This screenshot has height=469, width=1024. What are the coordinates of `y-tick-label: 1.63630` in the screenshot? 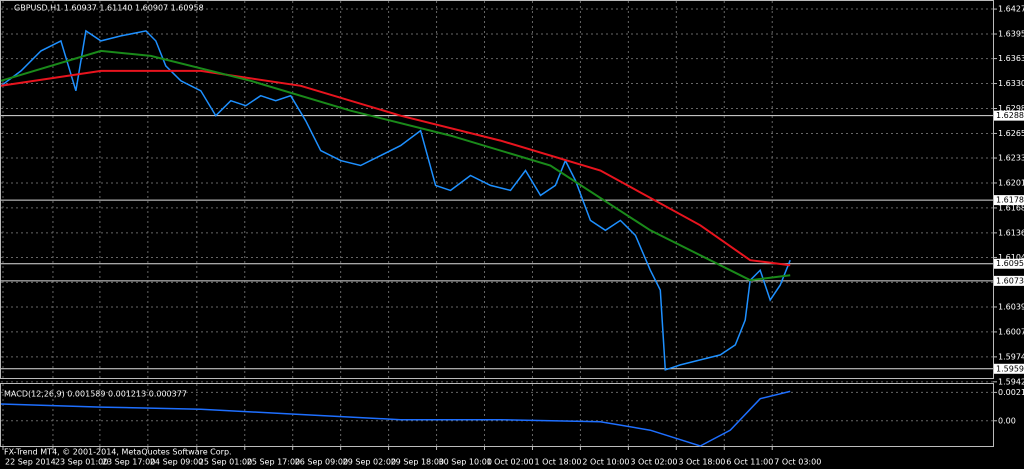 It's located at (1011, 58).